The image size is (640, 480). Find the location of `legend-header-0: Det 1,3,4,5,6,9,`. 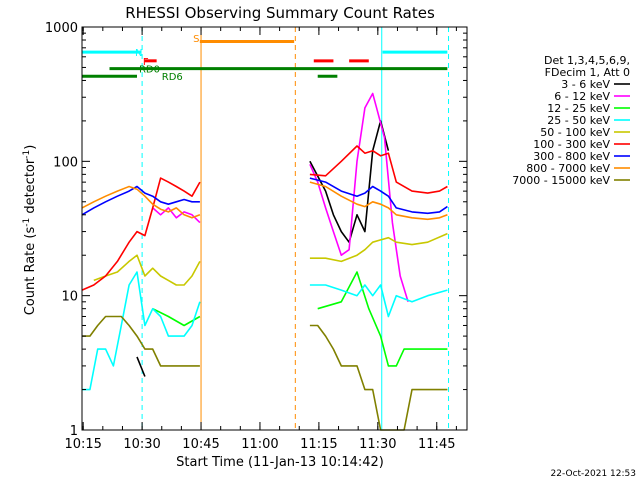

legend-header-0: Det 1,3,4,5,6,9, is located at coordinates (587, 60).